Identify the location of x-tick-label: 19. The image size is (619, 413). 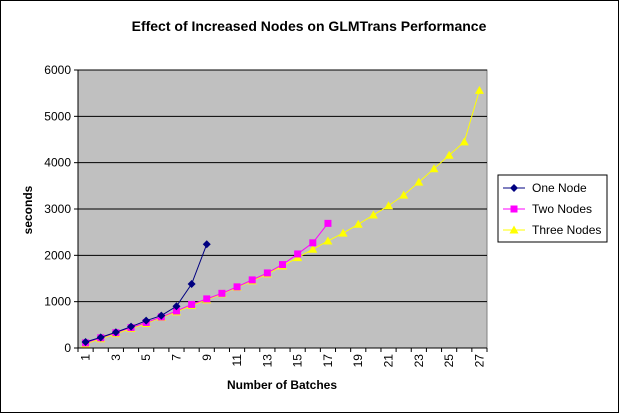
(358, 361).